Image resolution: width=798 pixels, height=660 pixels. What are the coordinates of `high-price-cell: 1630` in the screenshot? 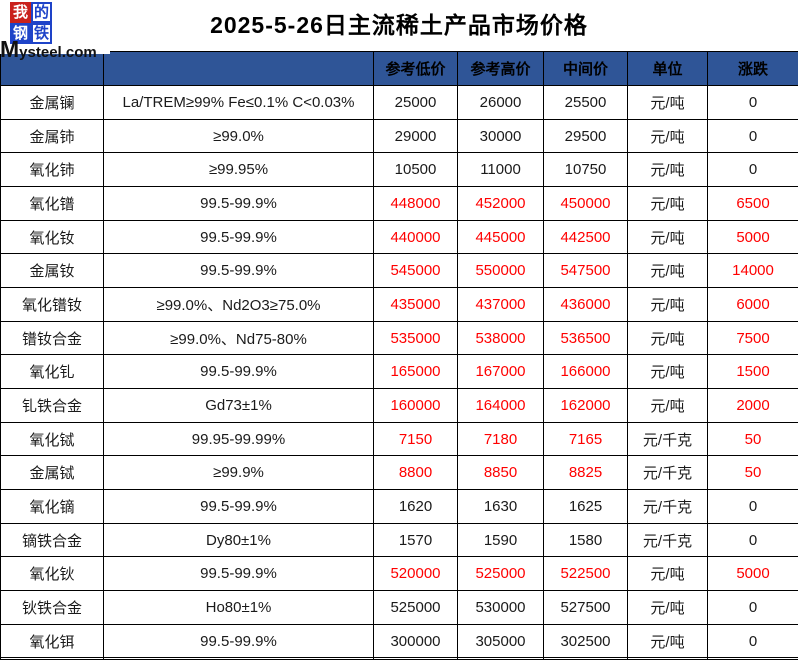 It's located at (500, 506).